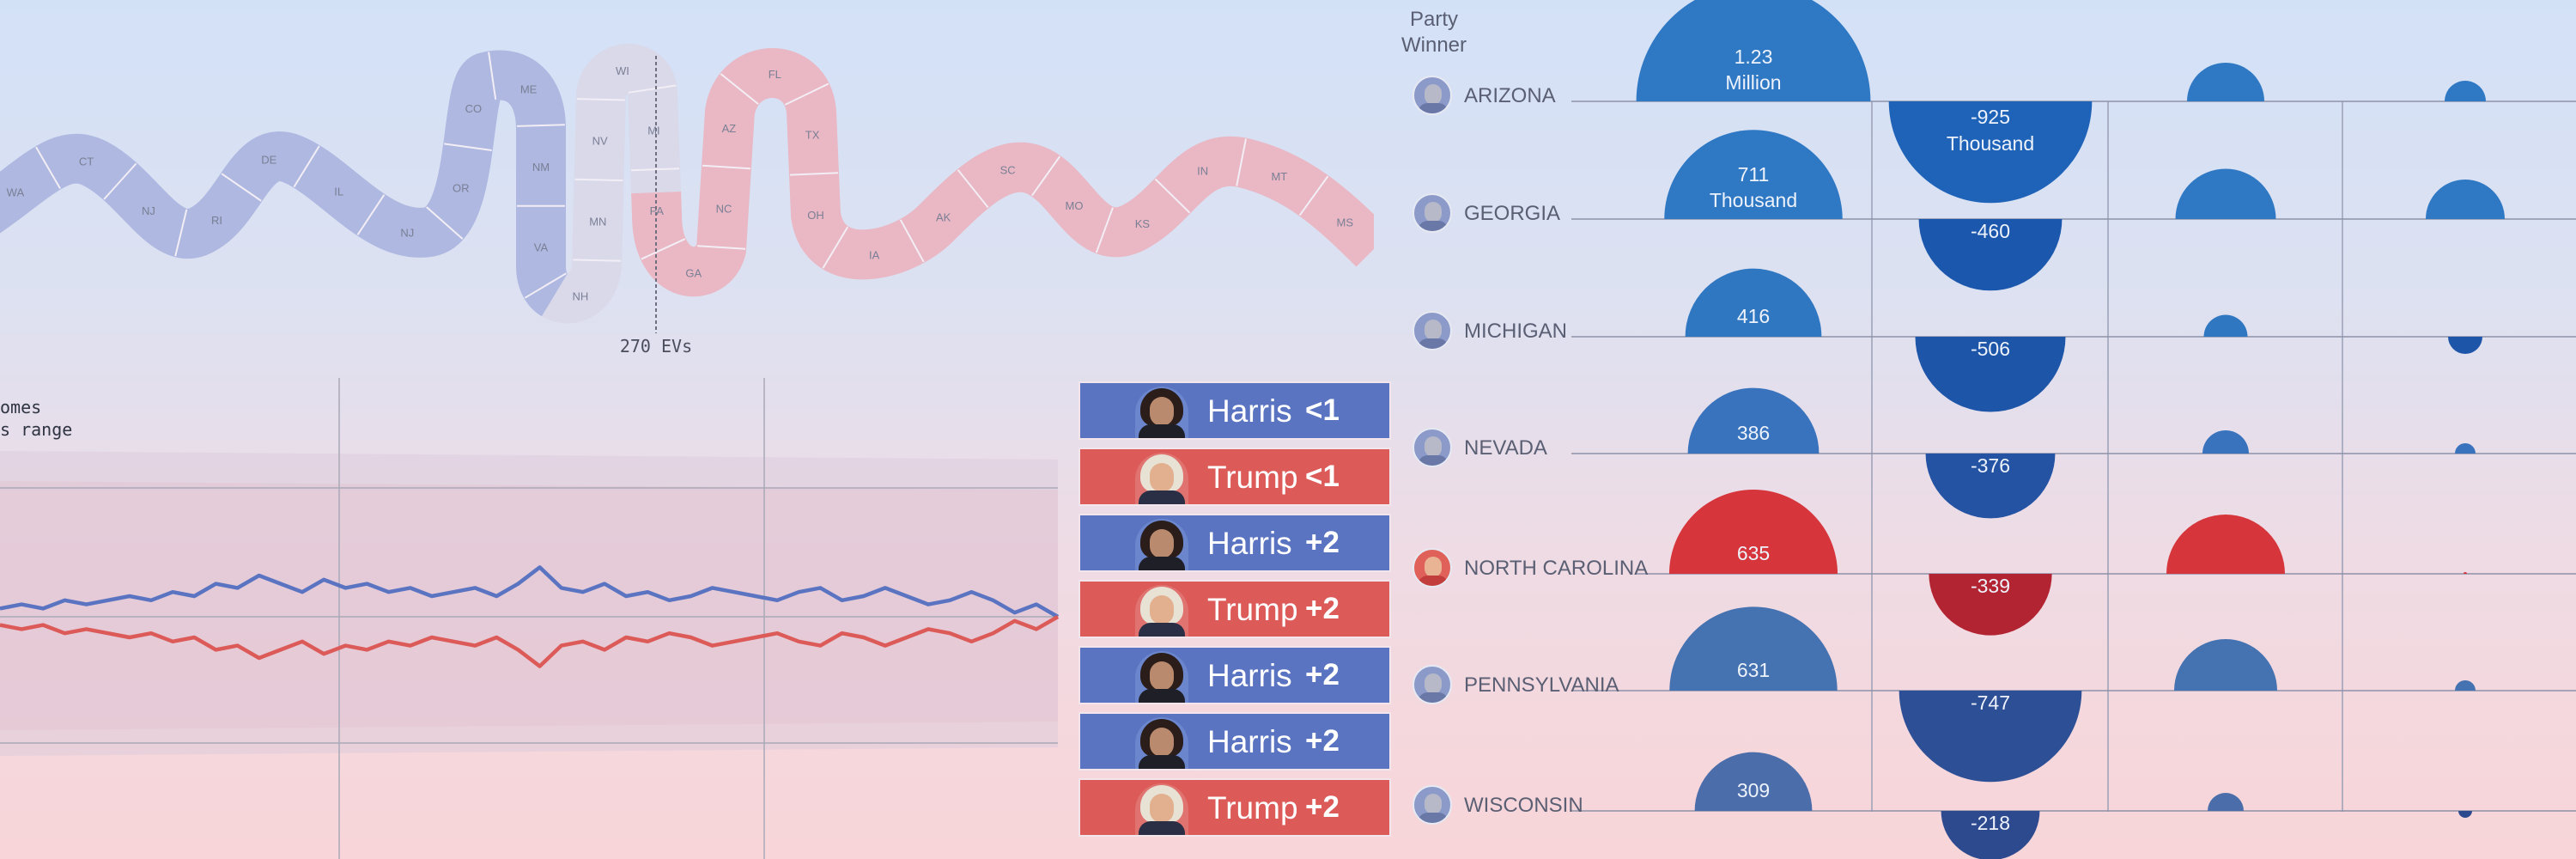 Image resolution: width=2576 pixels, height=859 pixels. Describe the element at coordinates (1143, 224) in the screenshot. I see `snake-state-label: KS` at that location.